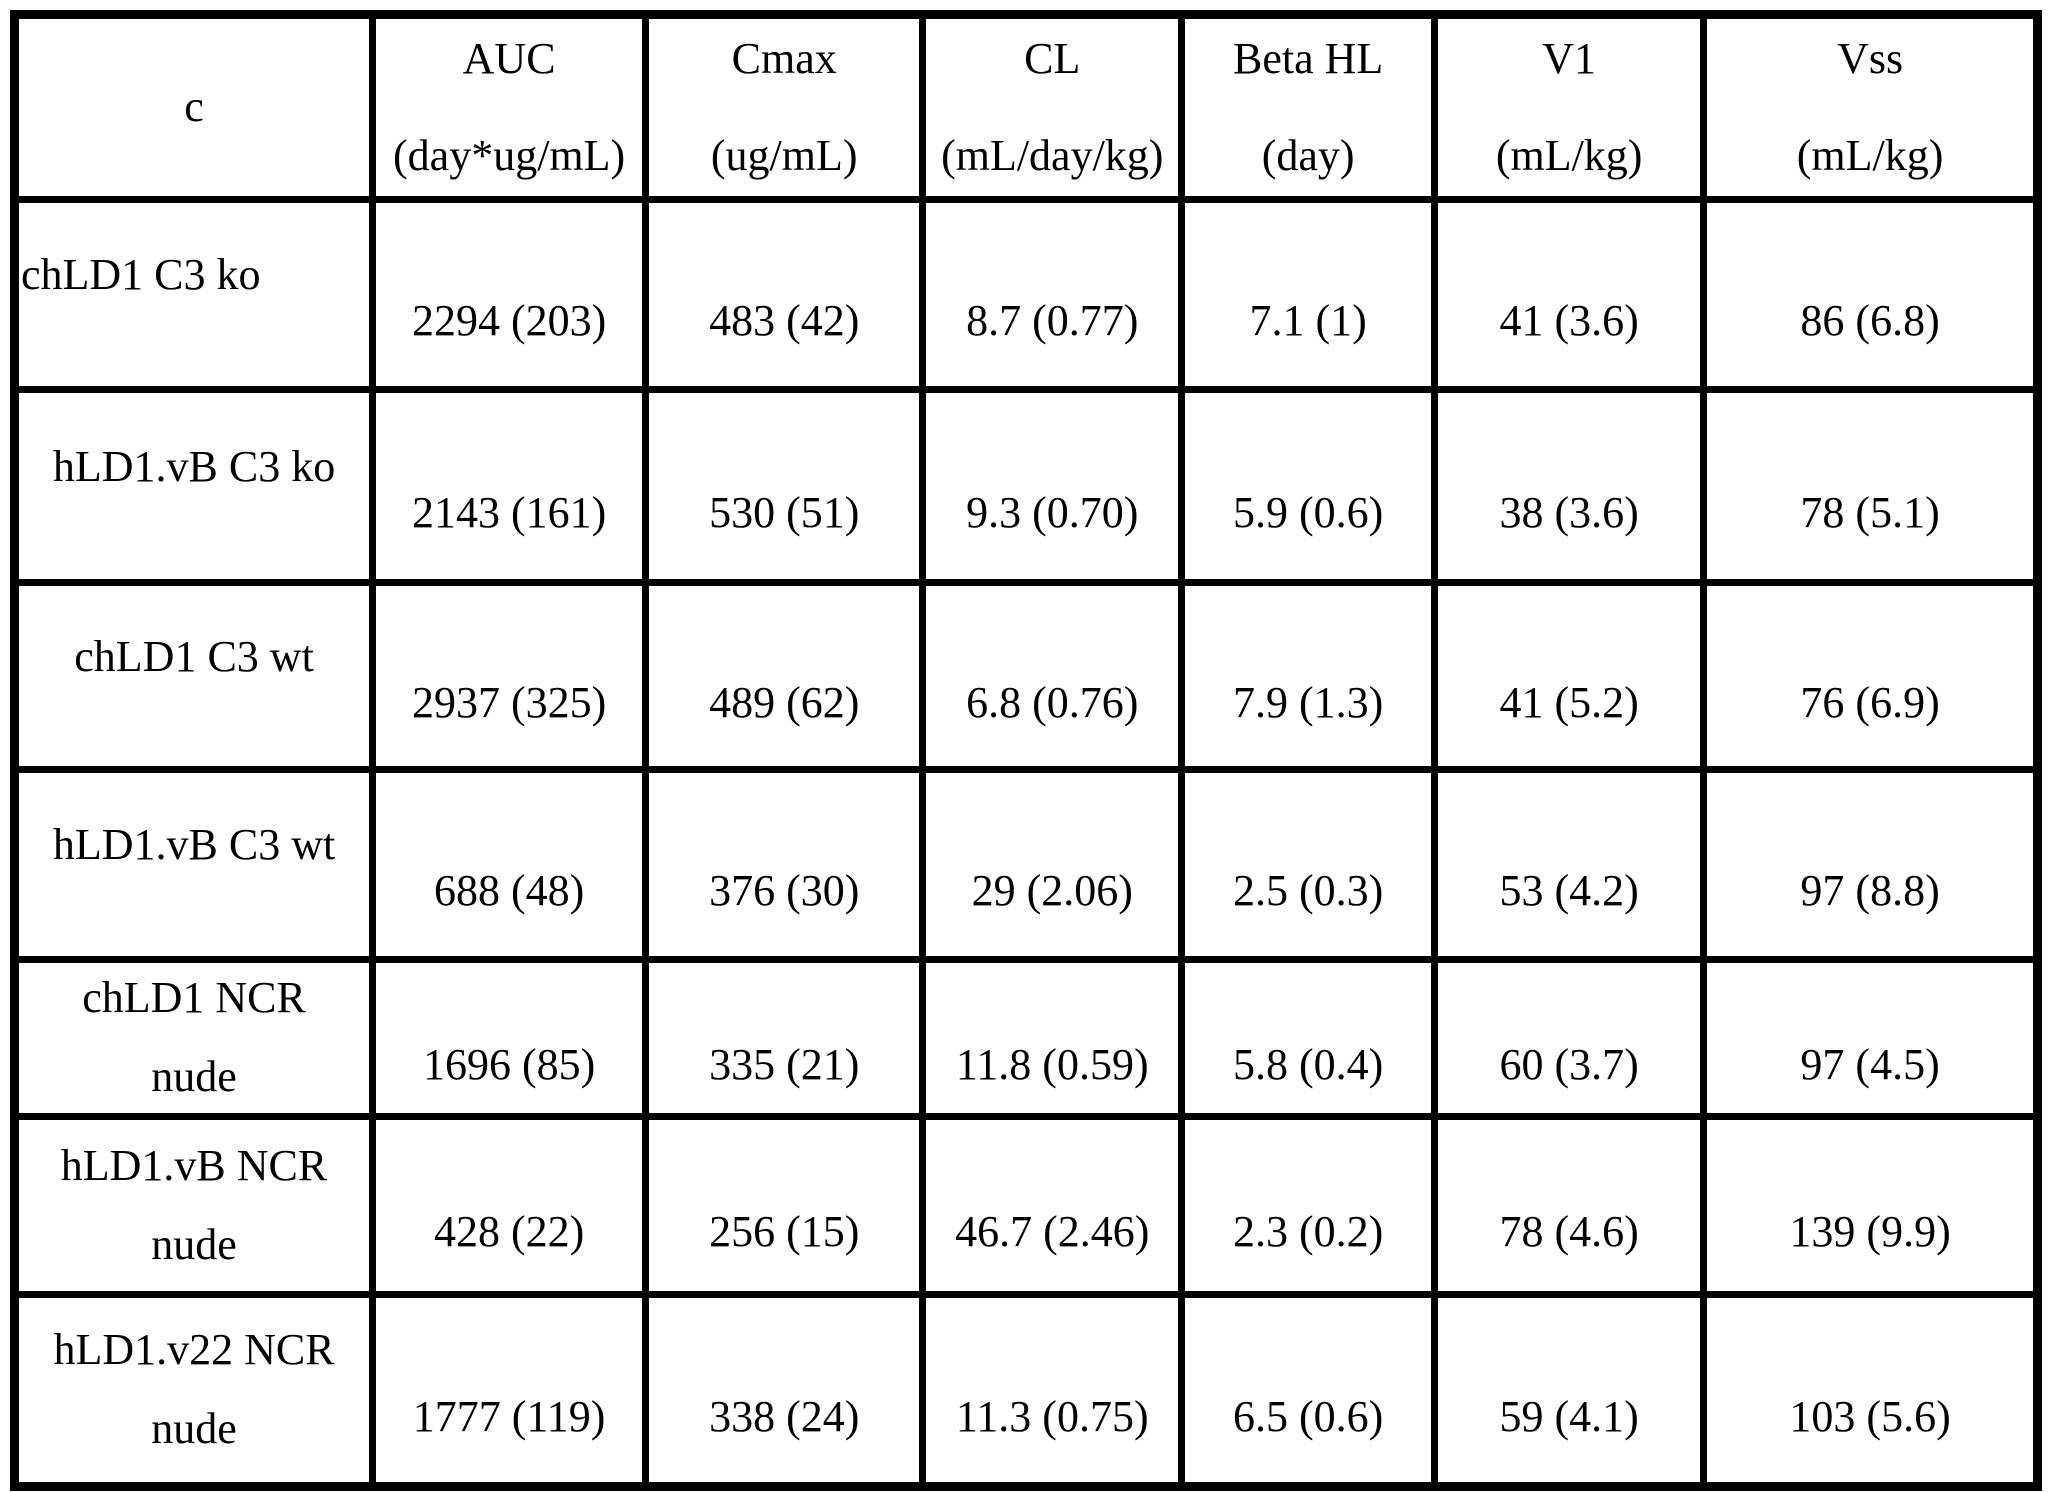 The height and width of the screenshot is (1492, 2052). What do you see at coordinates (784, 321) in the screenshot?
I see `cell-value: 483 (42)` at bounding box center [784, 321].